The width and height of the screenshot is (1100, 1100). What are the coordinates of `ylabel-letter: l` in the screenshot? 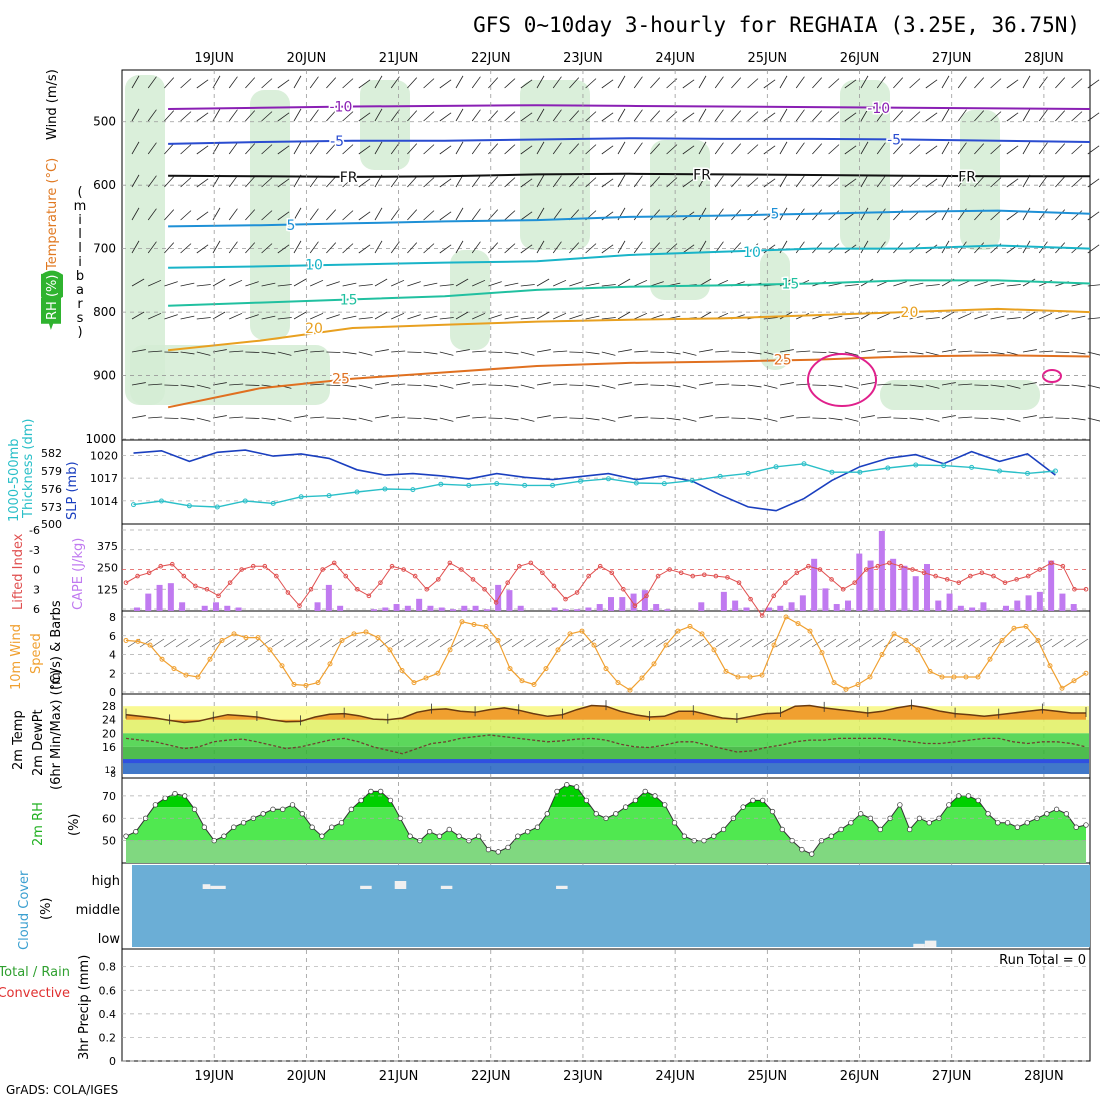 It's located at (80, 248).